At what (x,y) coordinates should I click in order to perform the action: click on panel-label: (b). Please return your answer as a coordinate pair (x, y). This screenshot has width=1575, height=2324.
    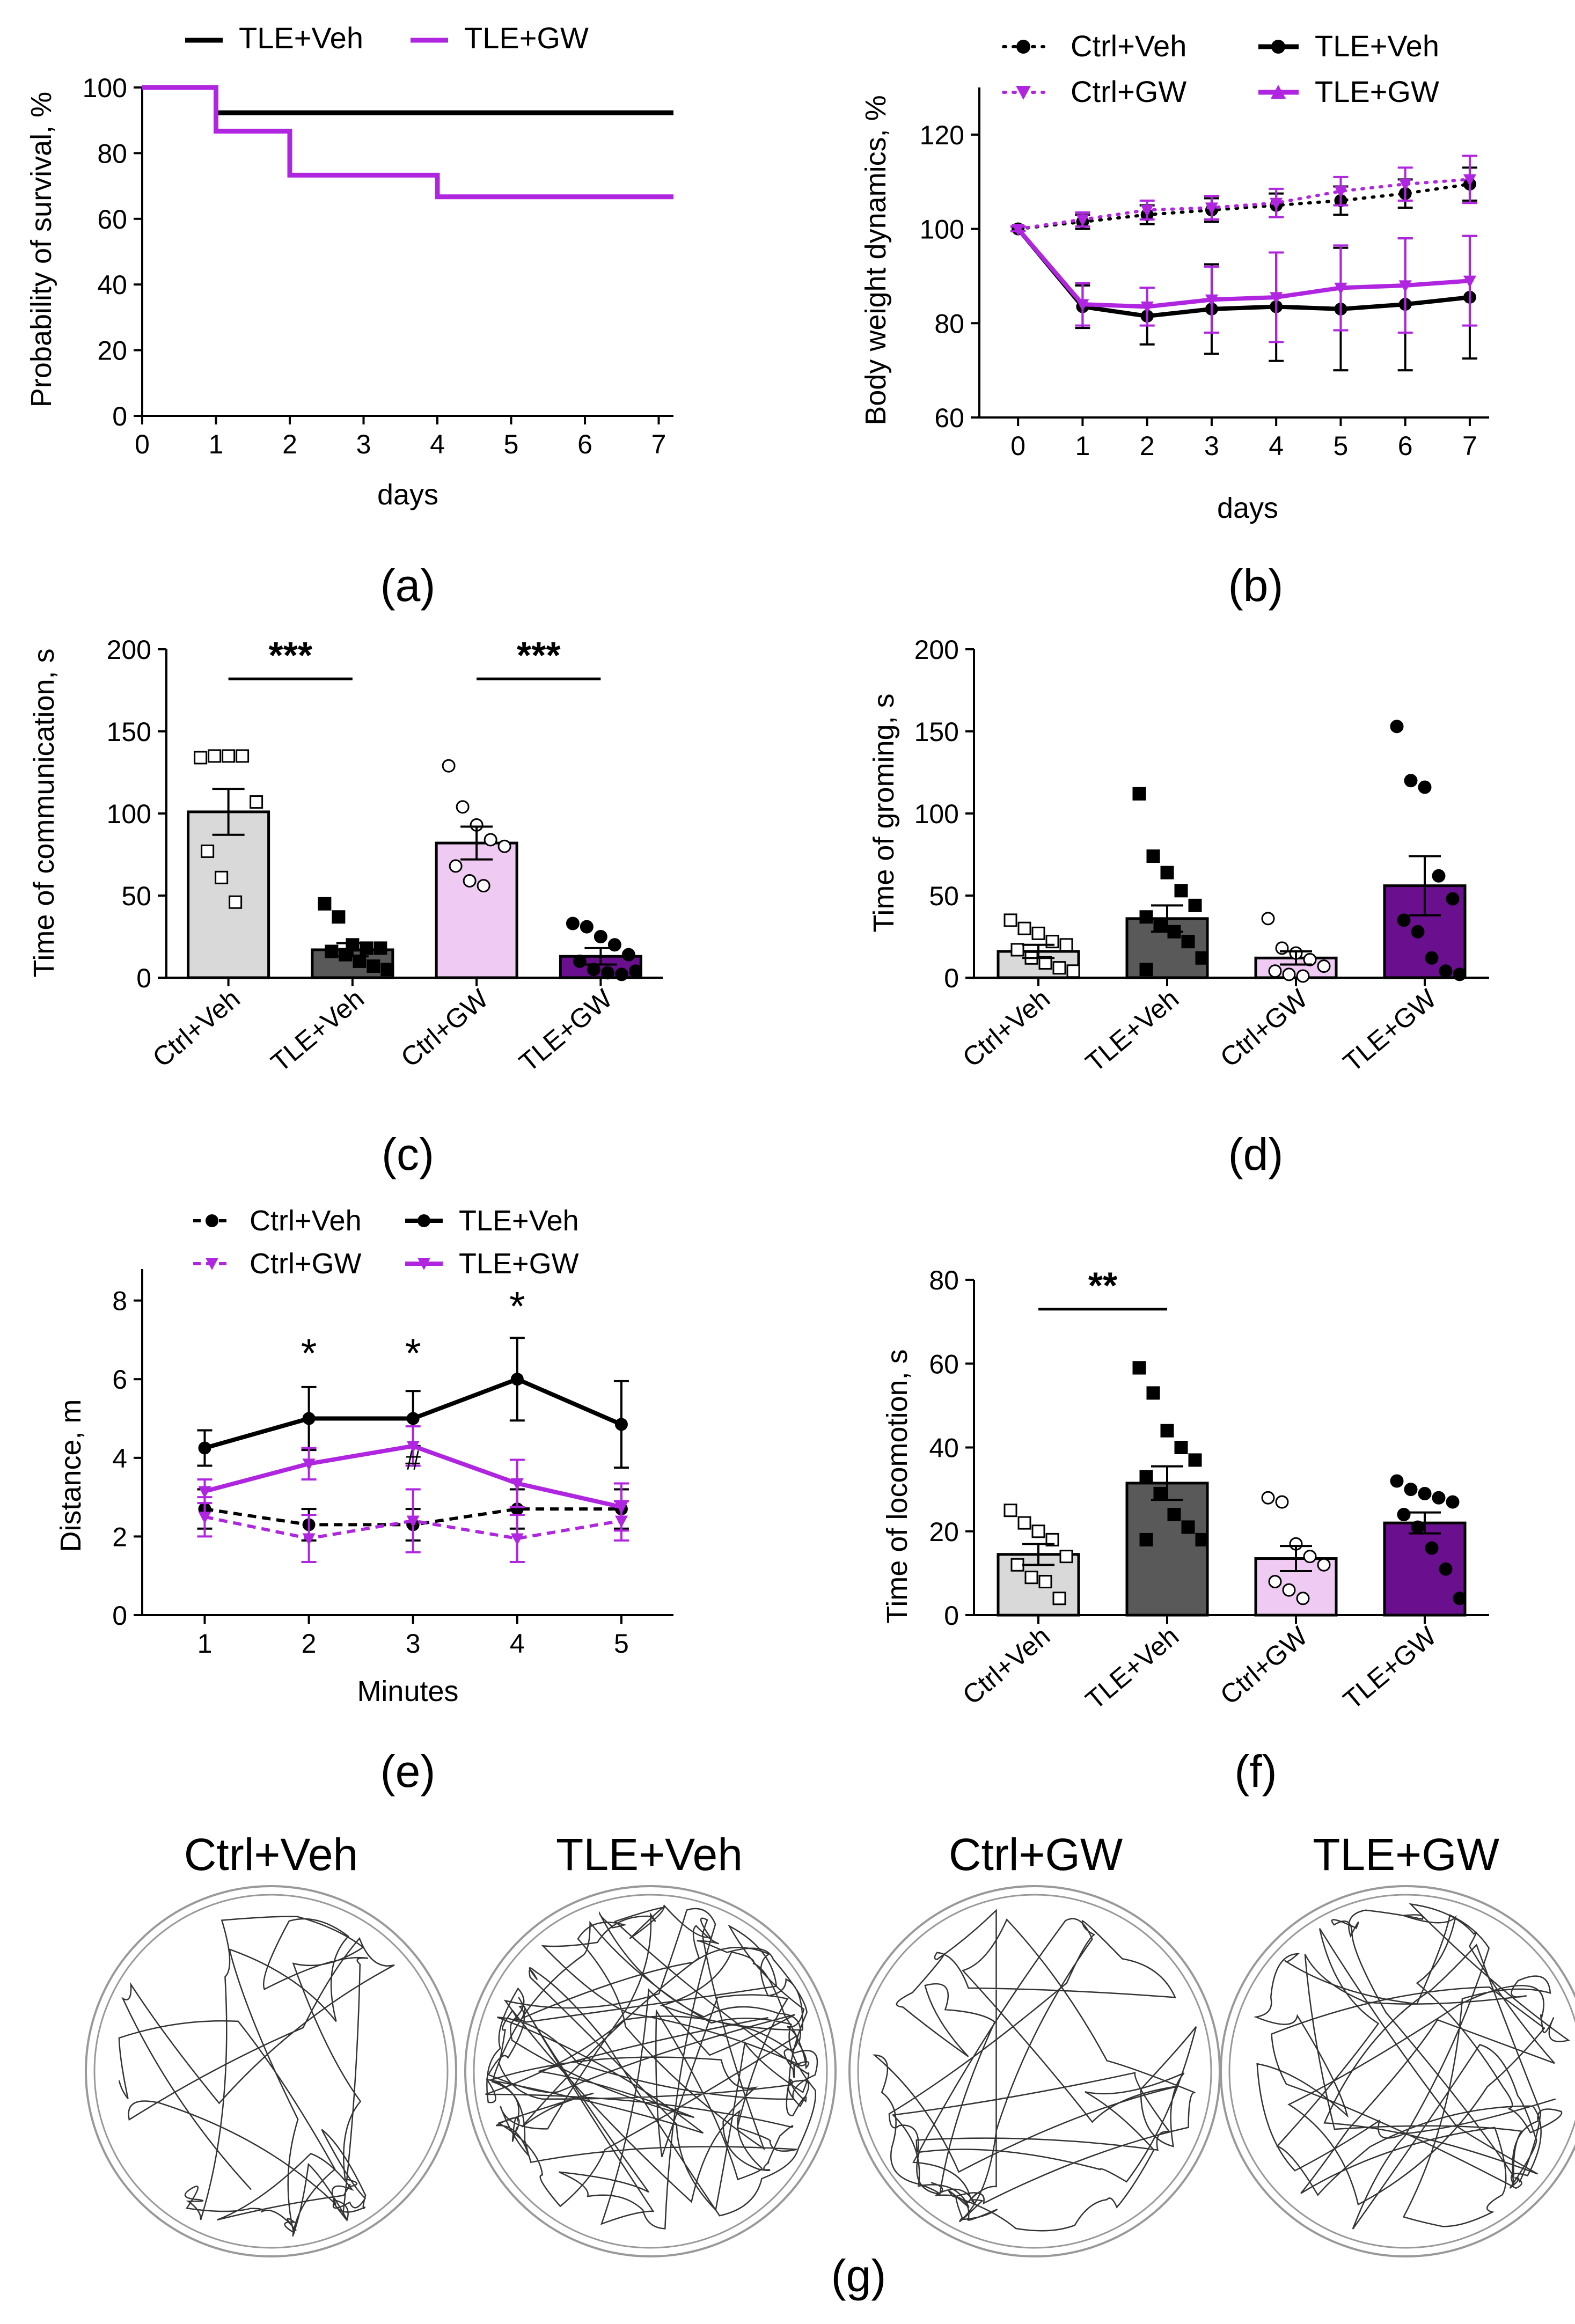
    Looking at the image, I should click on (1256, 585).